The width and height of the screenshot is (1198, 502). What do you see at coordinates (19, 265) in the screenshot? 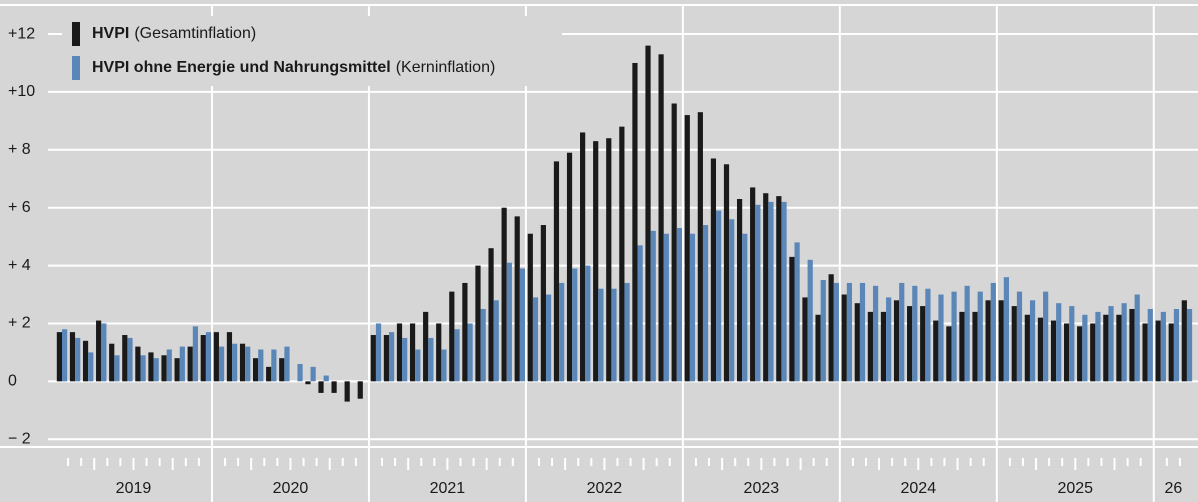
I see `y-tick-label: + 4` at bounding box center [19, 265].